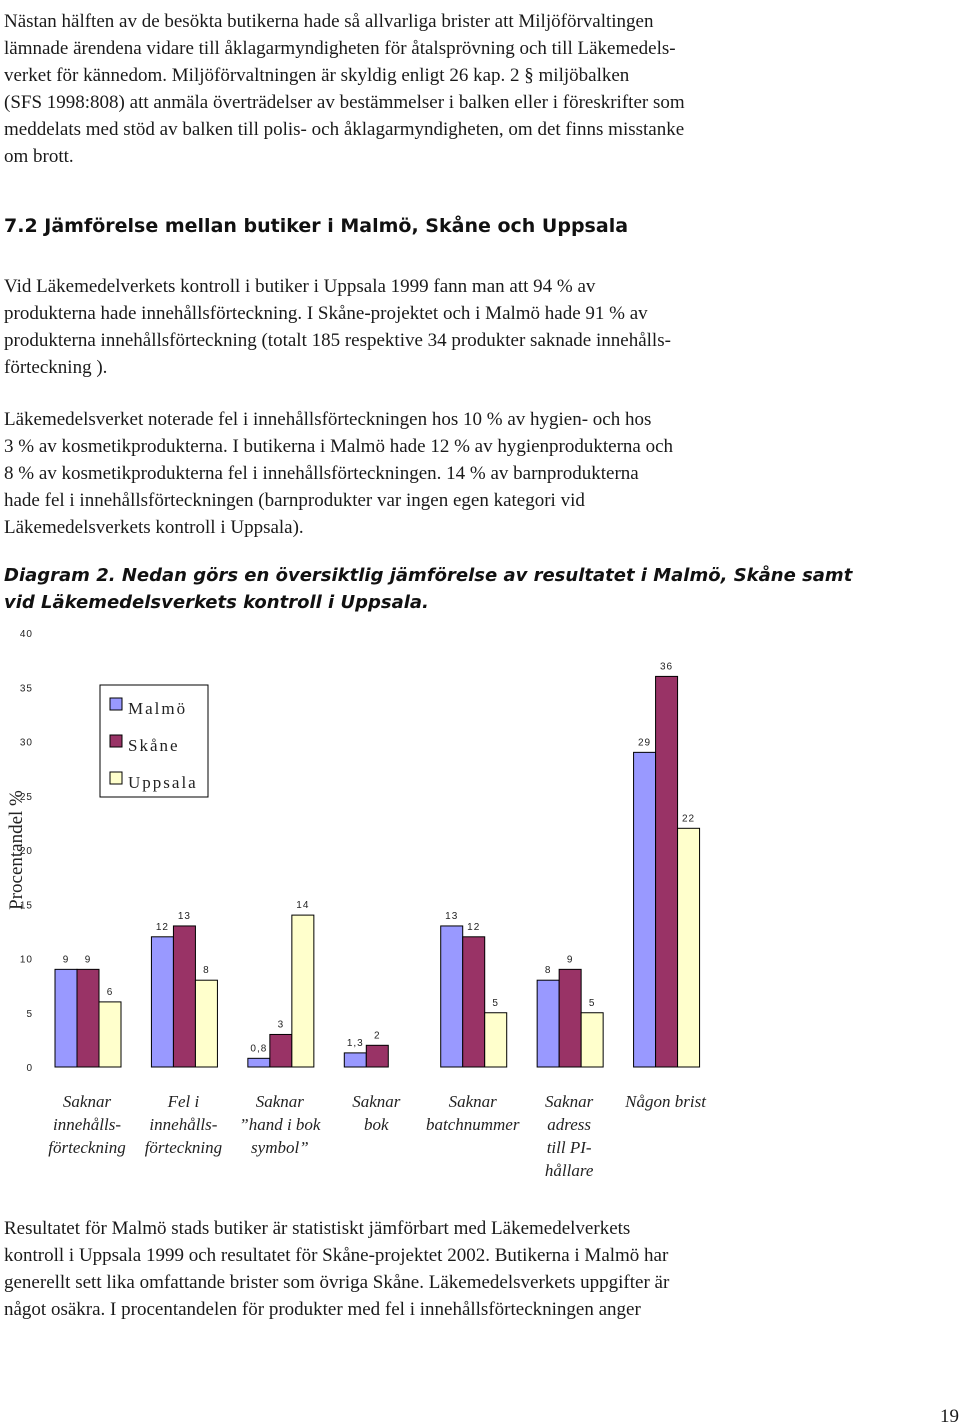 This screenshot has width=960, height=1425. Describe the element at coordinates (355, 1043) in the screenshot. I see `value-label: 1,3` at that location.